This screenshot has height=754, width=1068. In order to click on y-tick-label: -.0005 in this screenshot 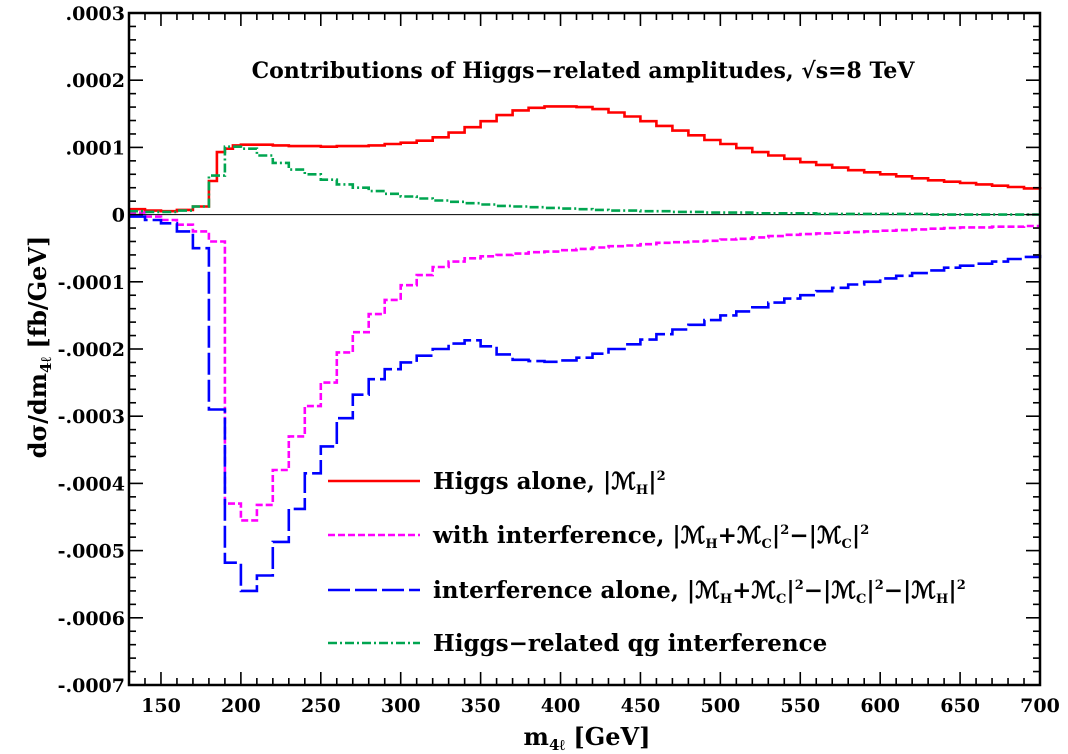, I will do `click(91, 552)`.